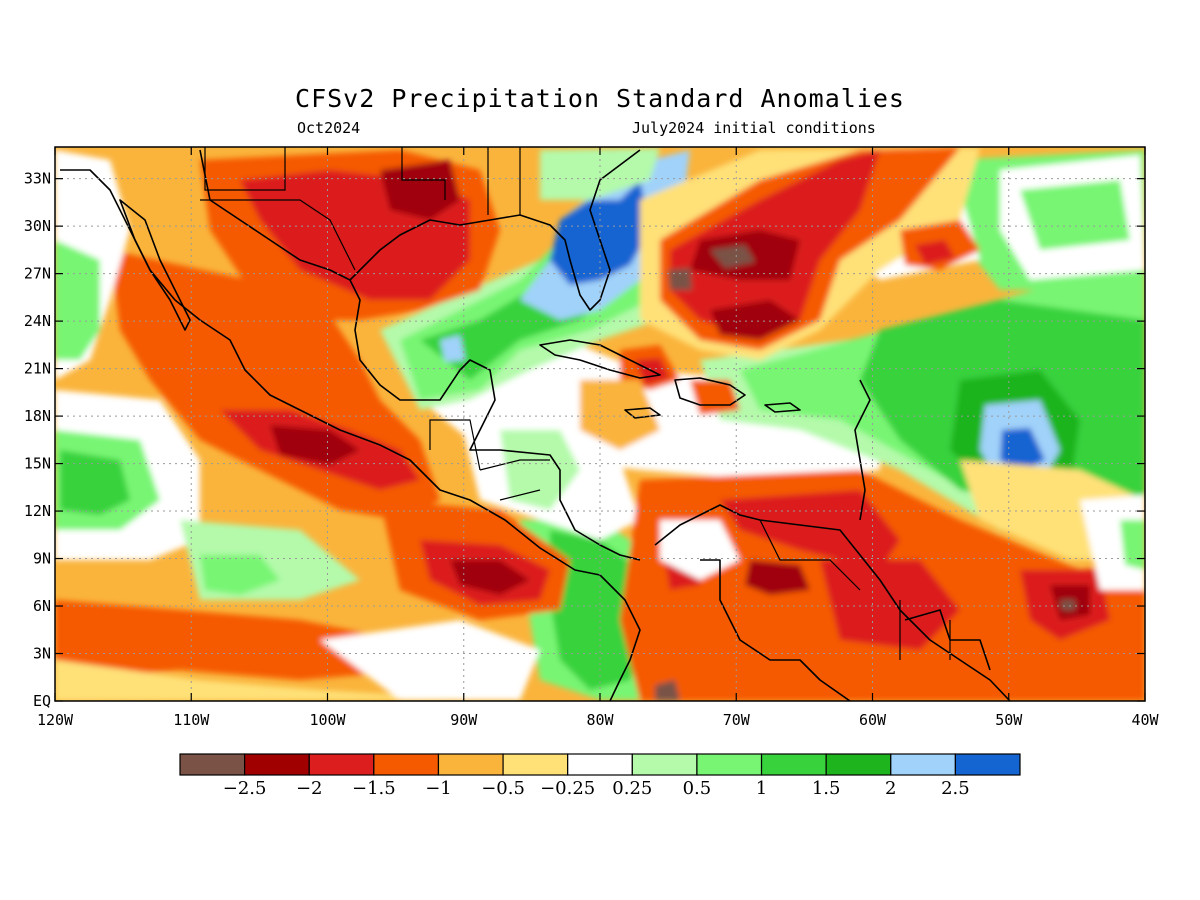  What do you see at coordinates (1009, 720) in the screenshot?
I see `lon-label: 50W` at bounding box center [1009, 720].